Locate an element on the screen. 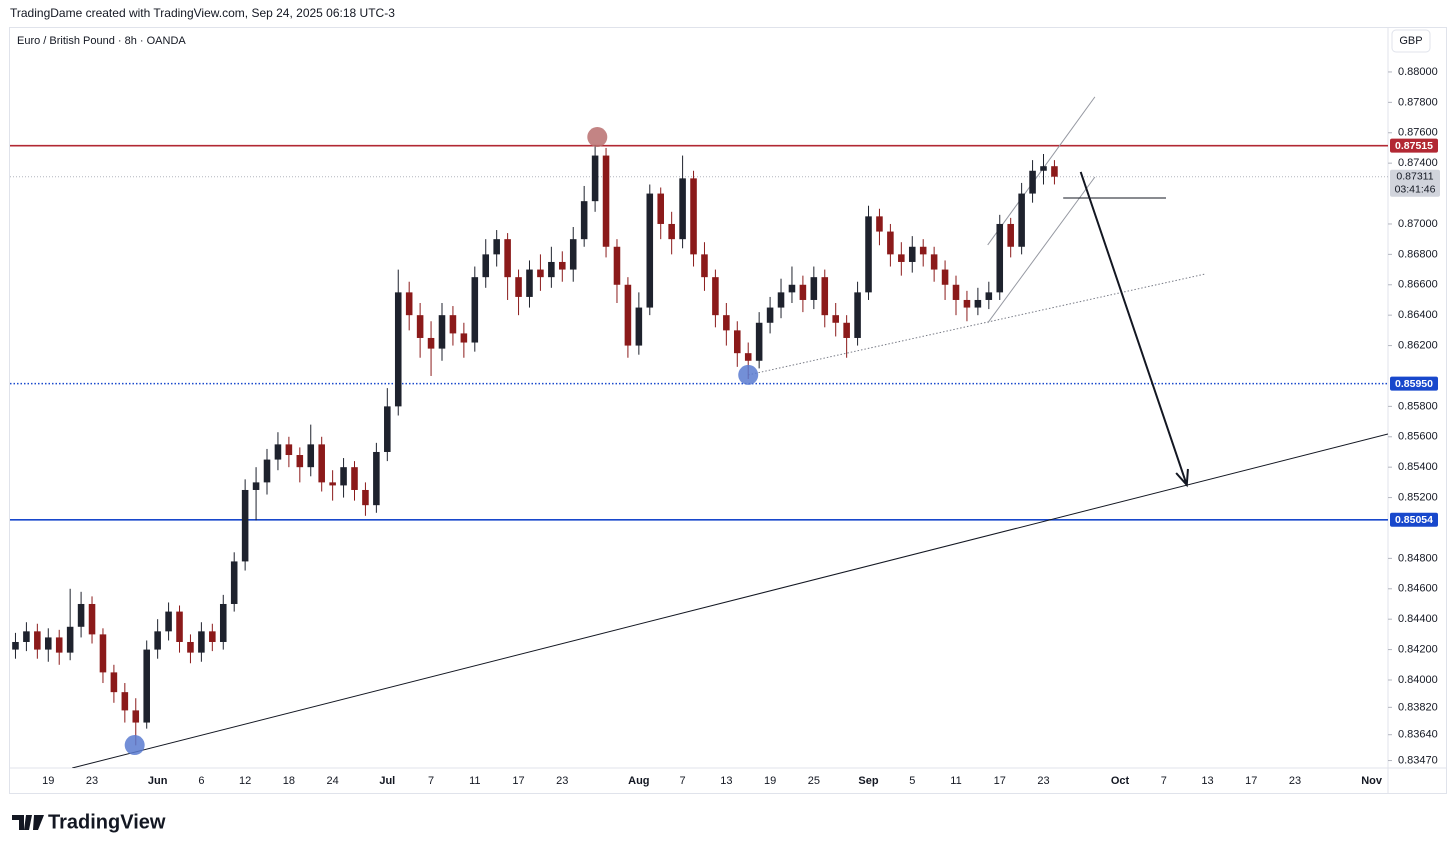 This screenshot has width=1456, height=855. level-label: 0.87515 is located at coordinates (1414, 146).